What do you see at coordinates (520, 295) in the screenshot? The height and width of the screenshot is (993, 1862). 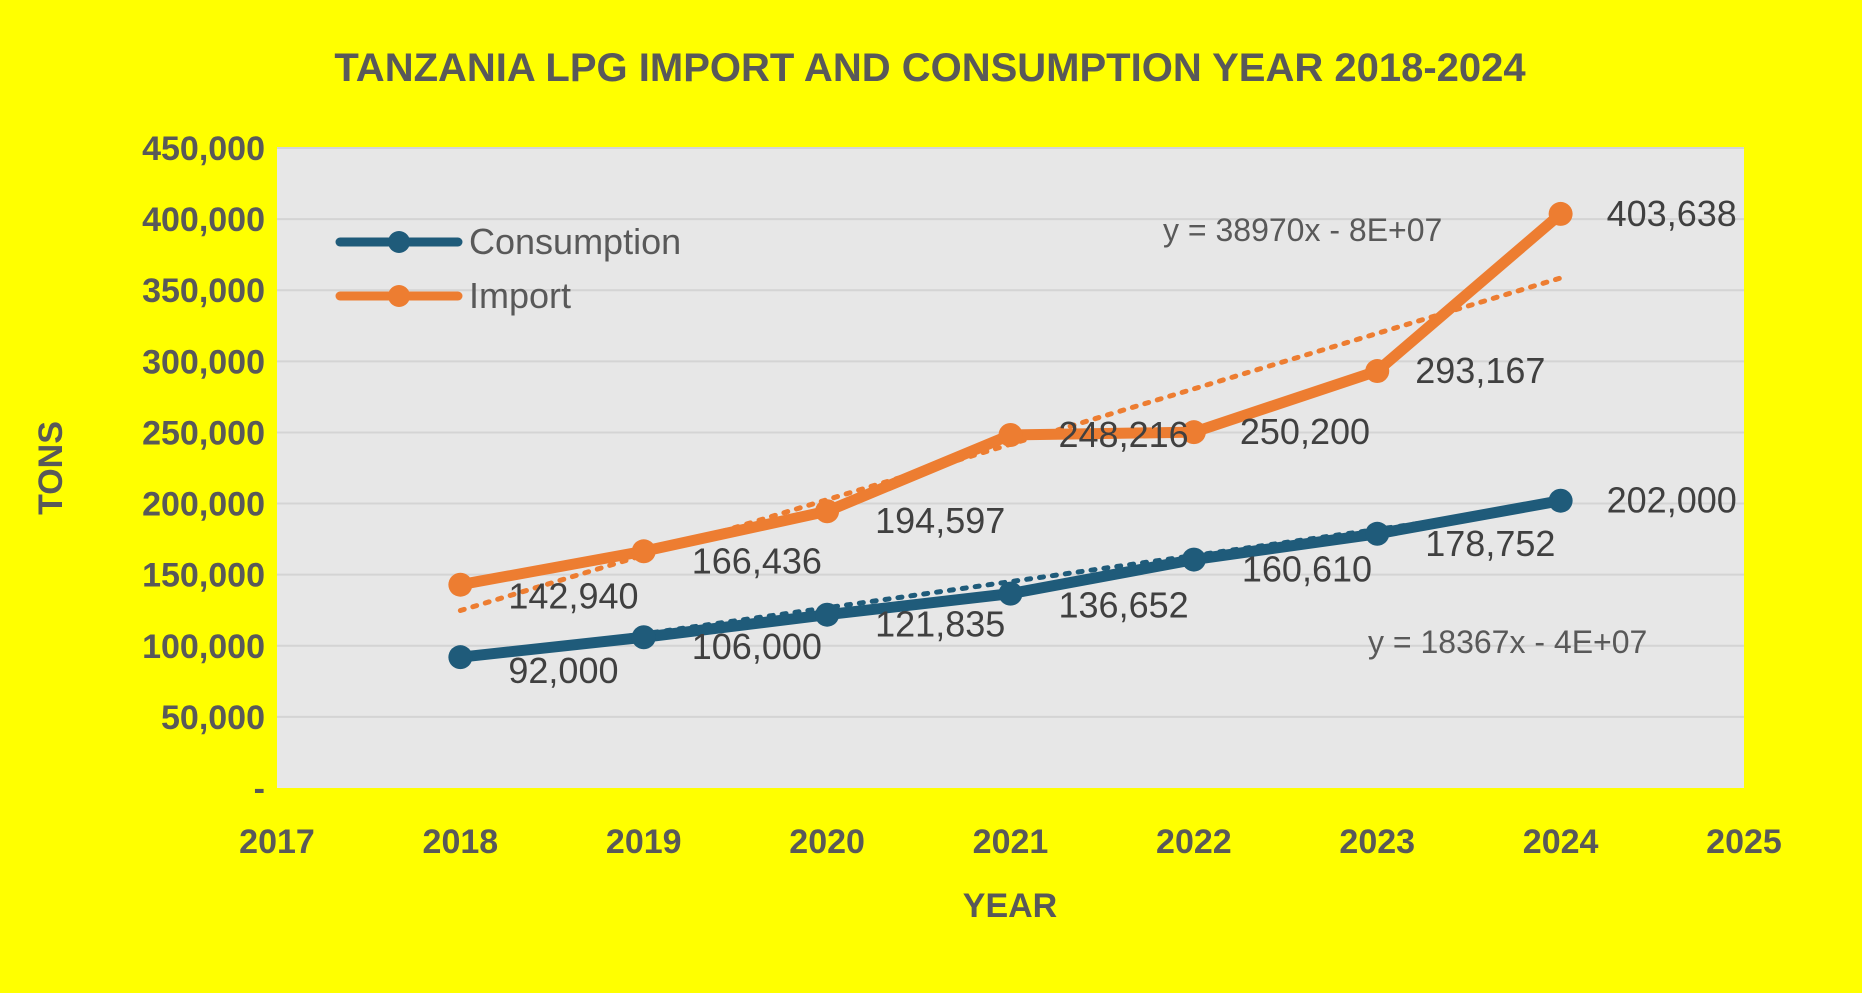 I see `legend-label-import: Import` at bounding box center [520, 295].